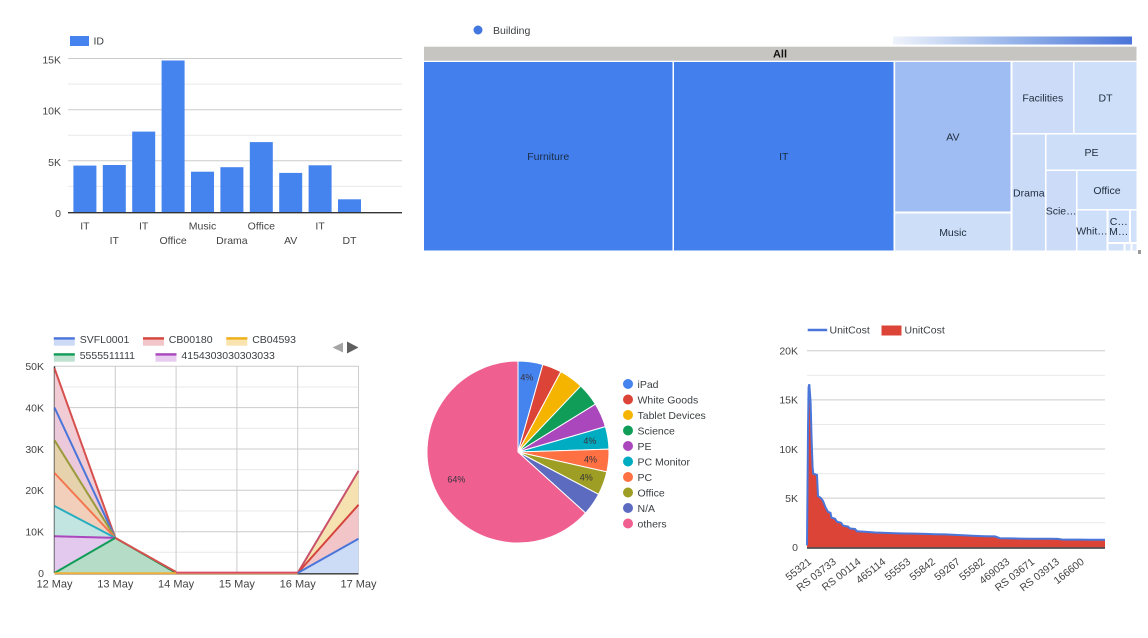 The width and height of the screenshot is (1148, 638). I want to click on svg-text: 55842, so click(922, 570).